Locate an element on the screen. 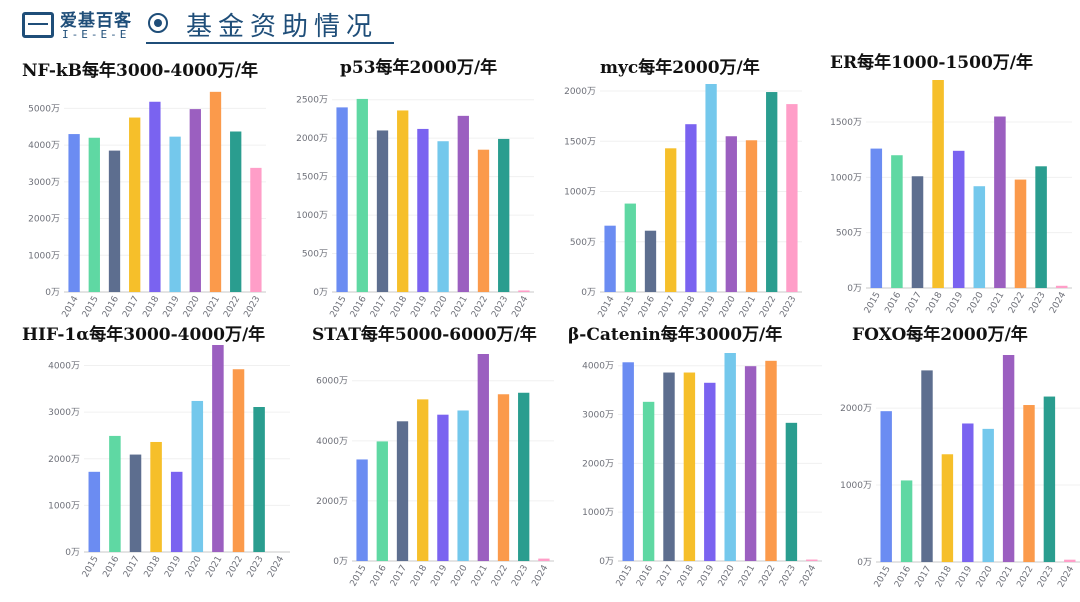  x-tick-label: 2019 is located at coordinates (964, 576).